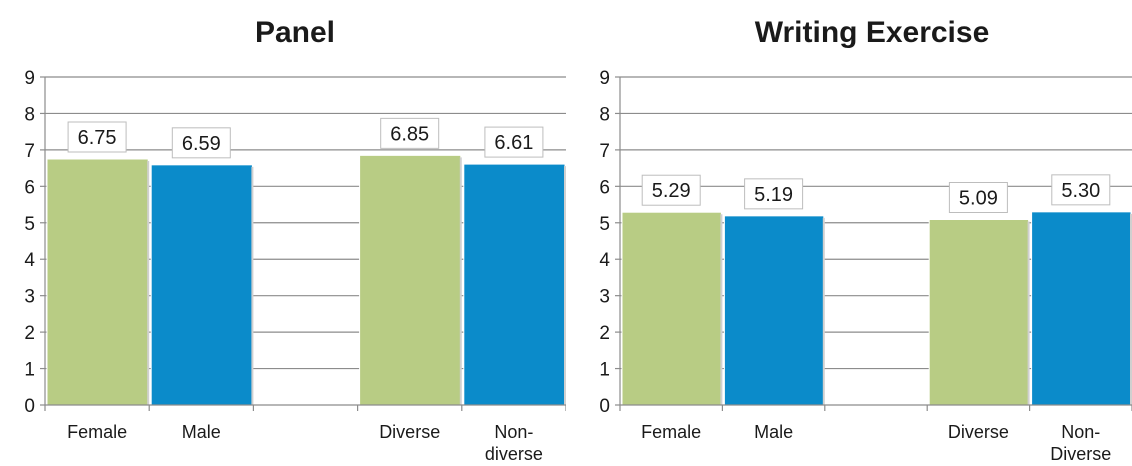 This screenshot has height=466, width=1132. I want to click on data-label: 6.85, so click(409, 134).